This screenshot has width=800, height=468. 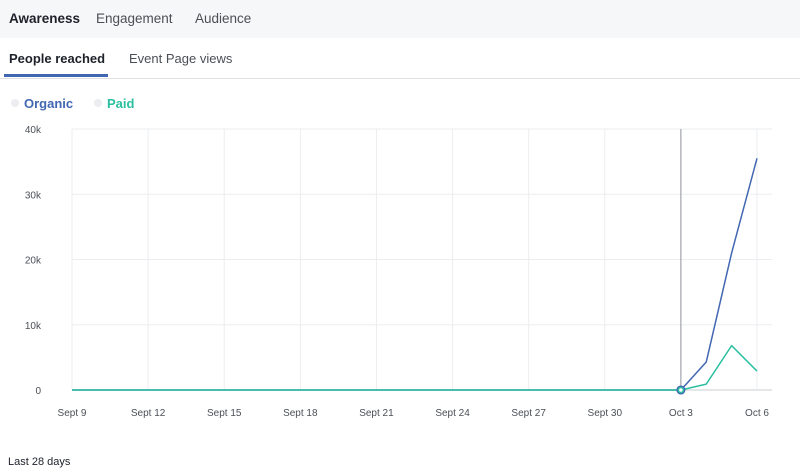 I want to click on metric-category-tabs: Awareness Engagement Audience, so click(x=400, y=19).